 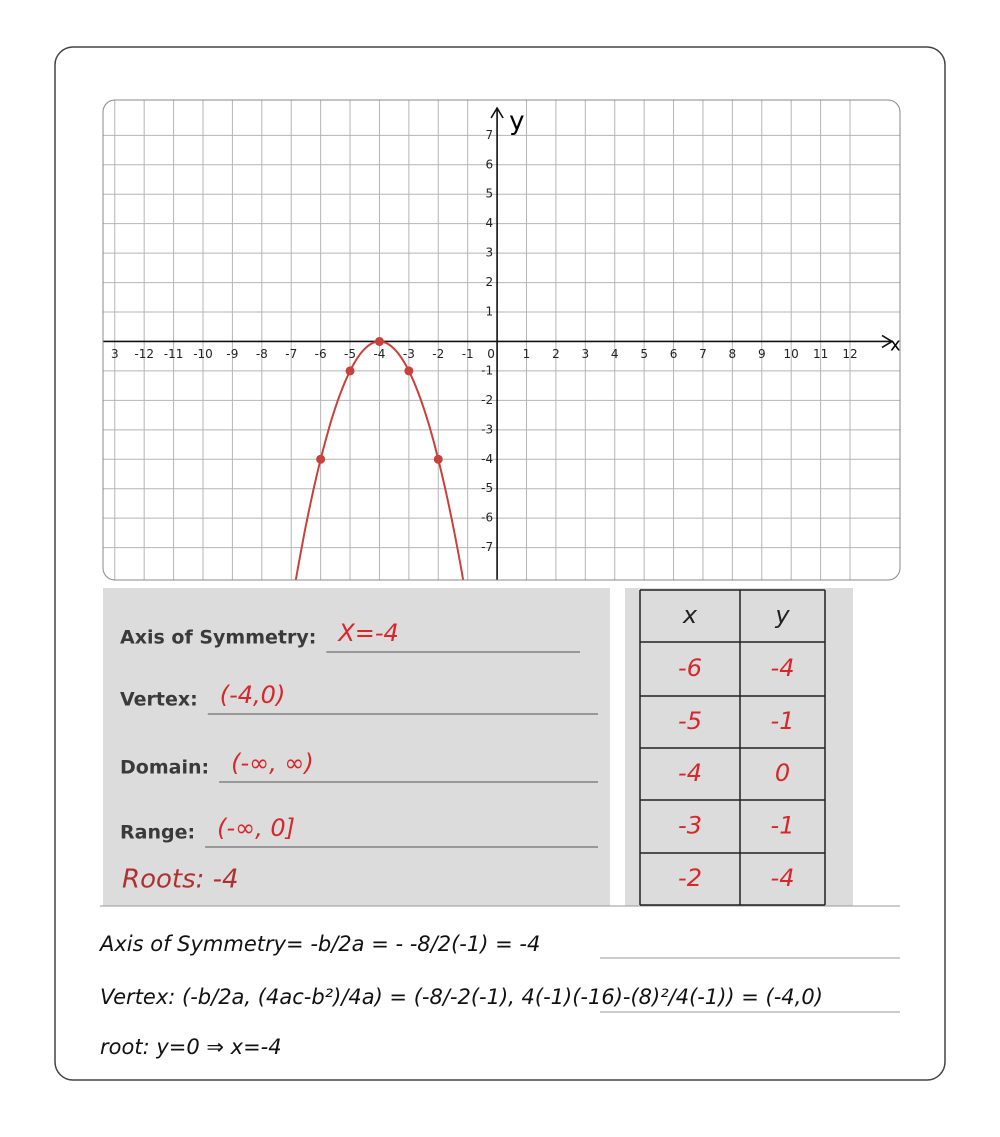 What do you see at coordinates (527, 354) in the screenshot?
I see `x-tick-label: 1` at bounding box center [527, 354].